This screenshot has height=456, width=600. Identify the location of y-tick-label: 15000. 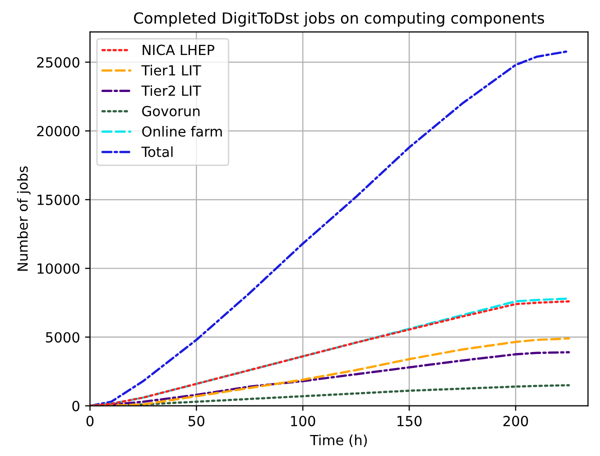
(59, 200).